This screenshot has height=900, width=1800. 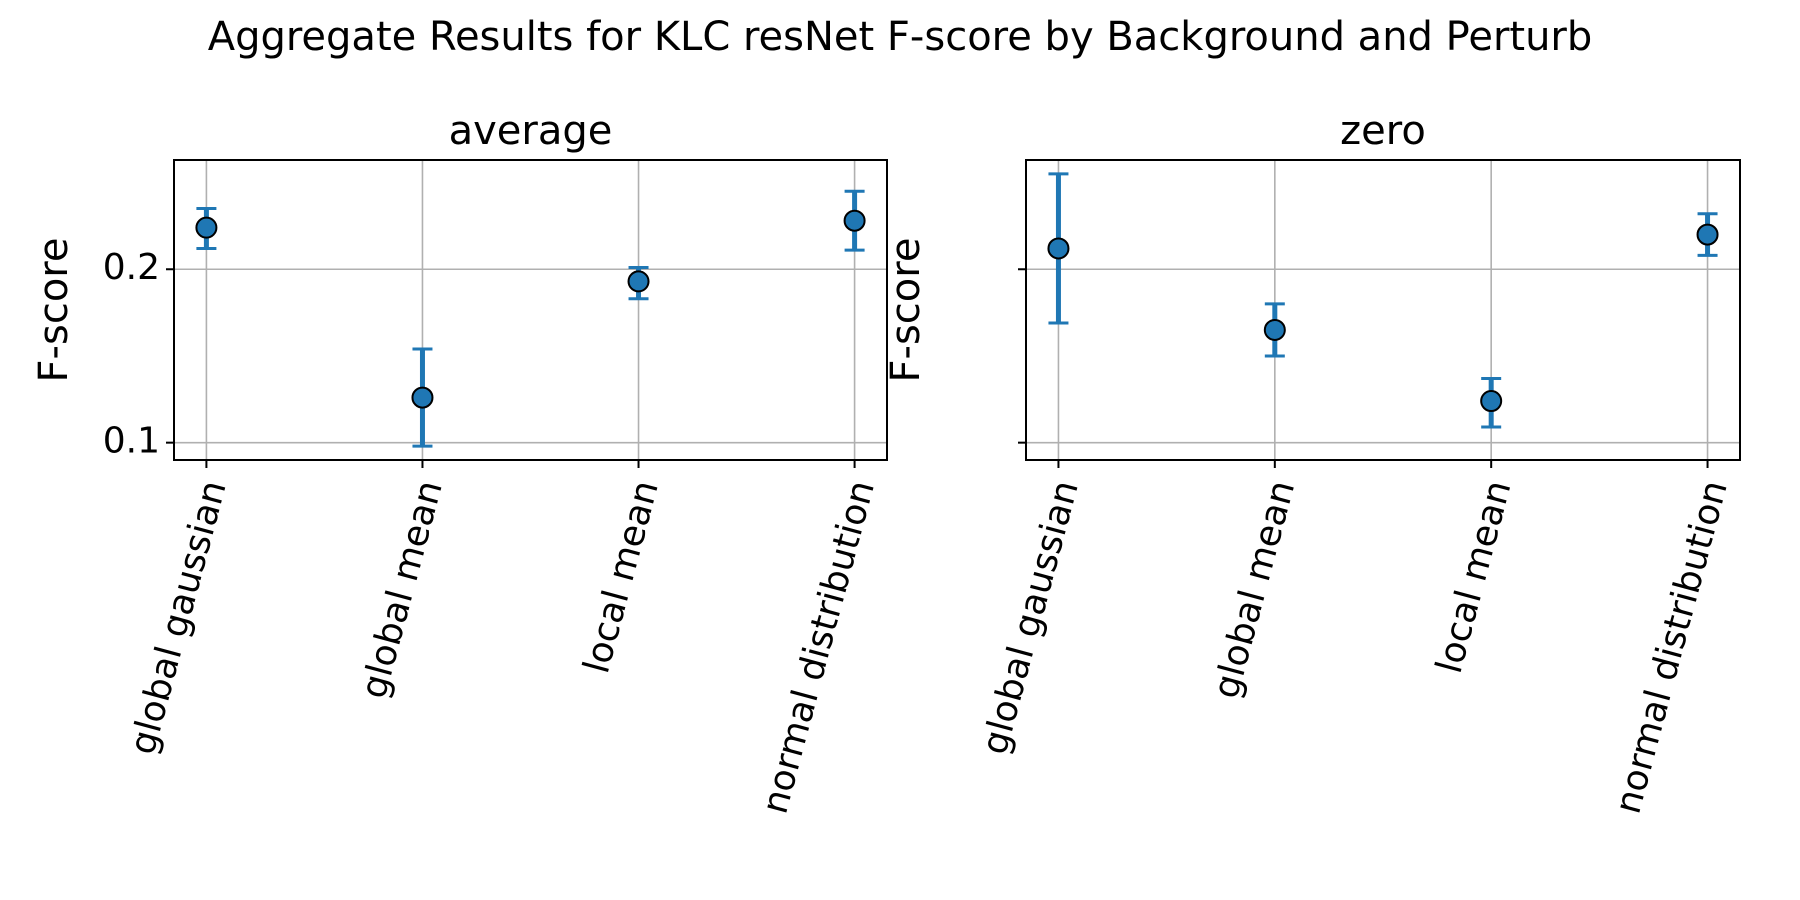 What do you see at coordinates (1383, 131) in the screenshot?
I see `subplot-title: zero` at bounding box center [1383, 131].